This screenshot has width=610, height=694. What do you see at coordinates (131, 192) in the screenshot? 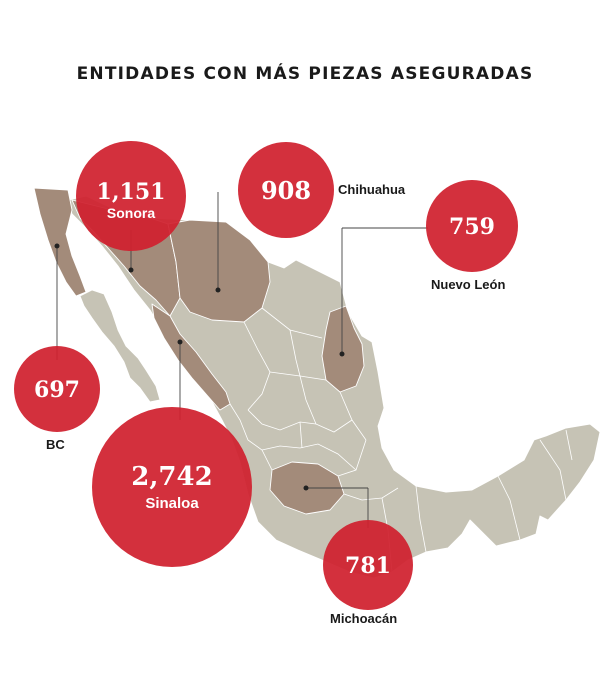
I see `value-sonora: 1,151` at bounding box center [131, 192].